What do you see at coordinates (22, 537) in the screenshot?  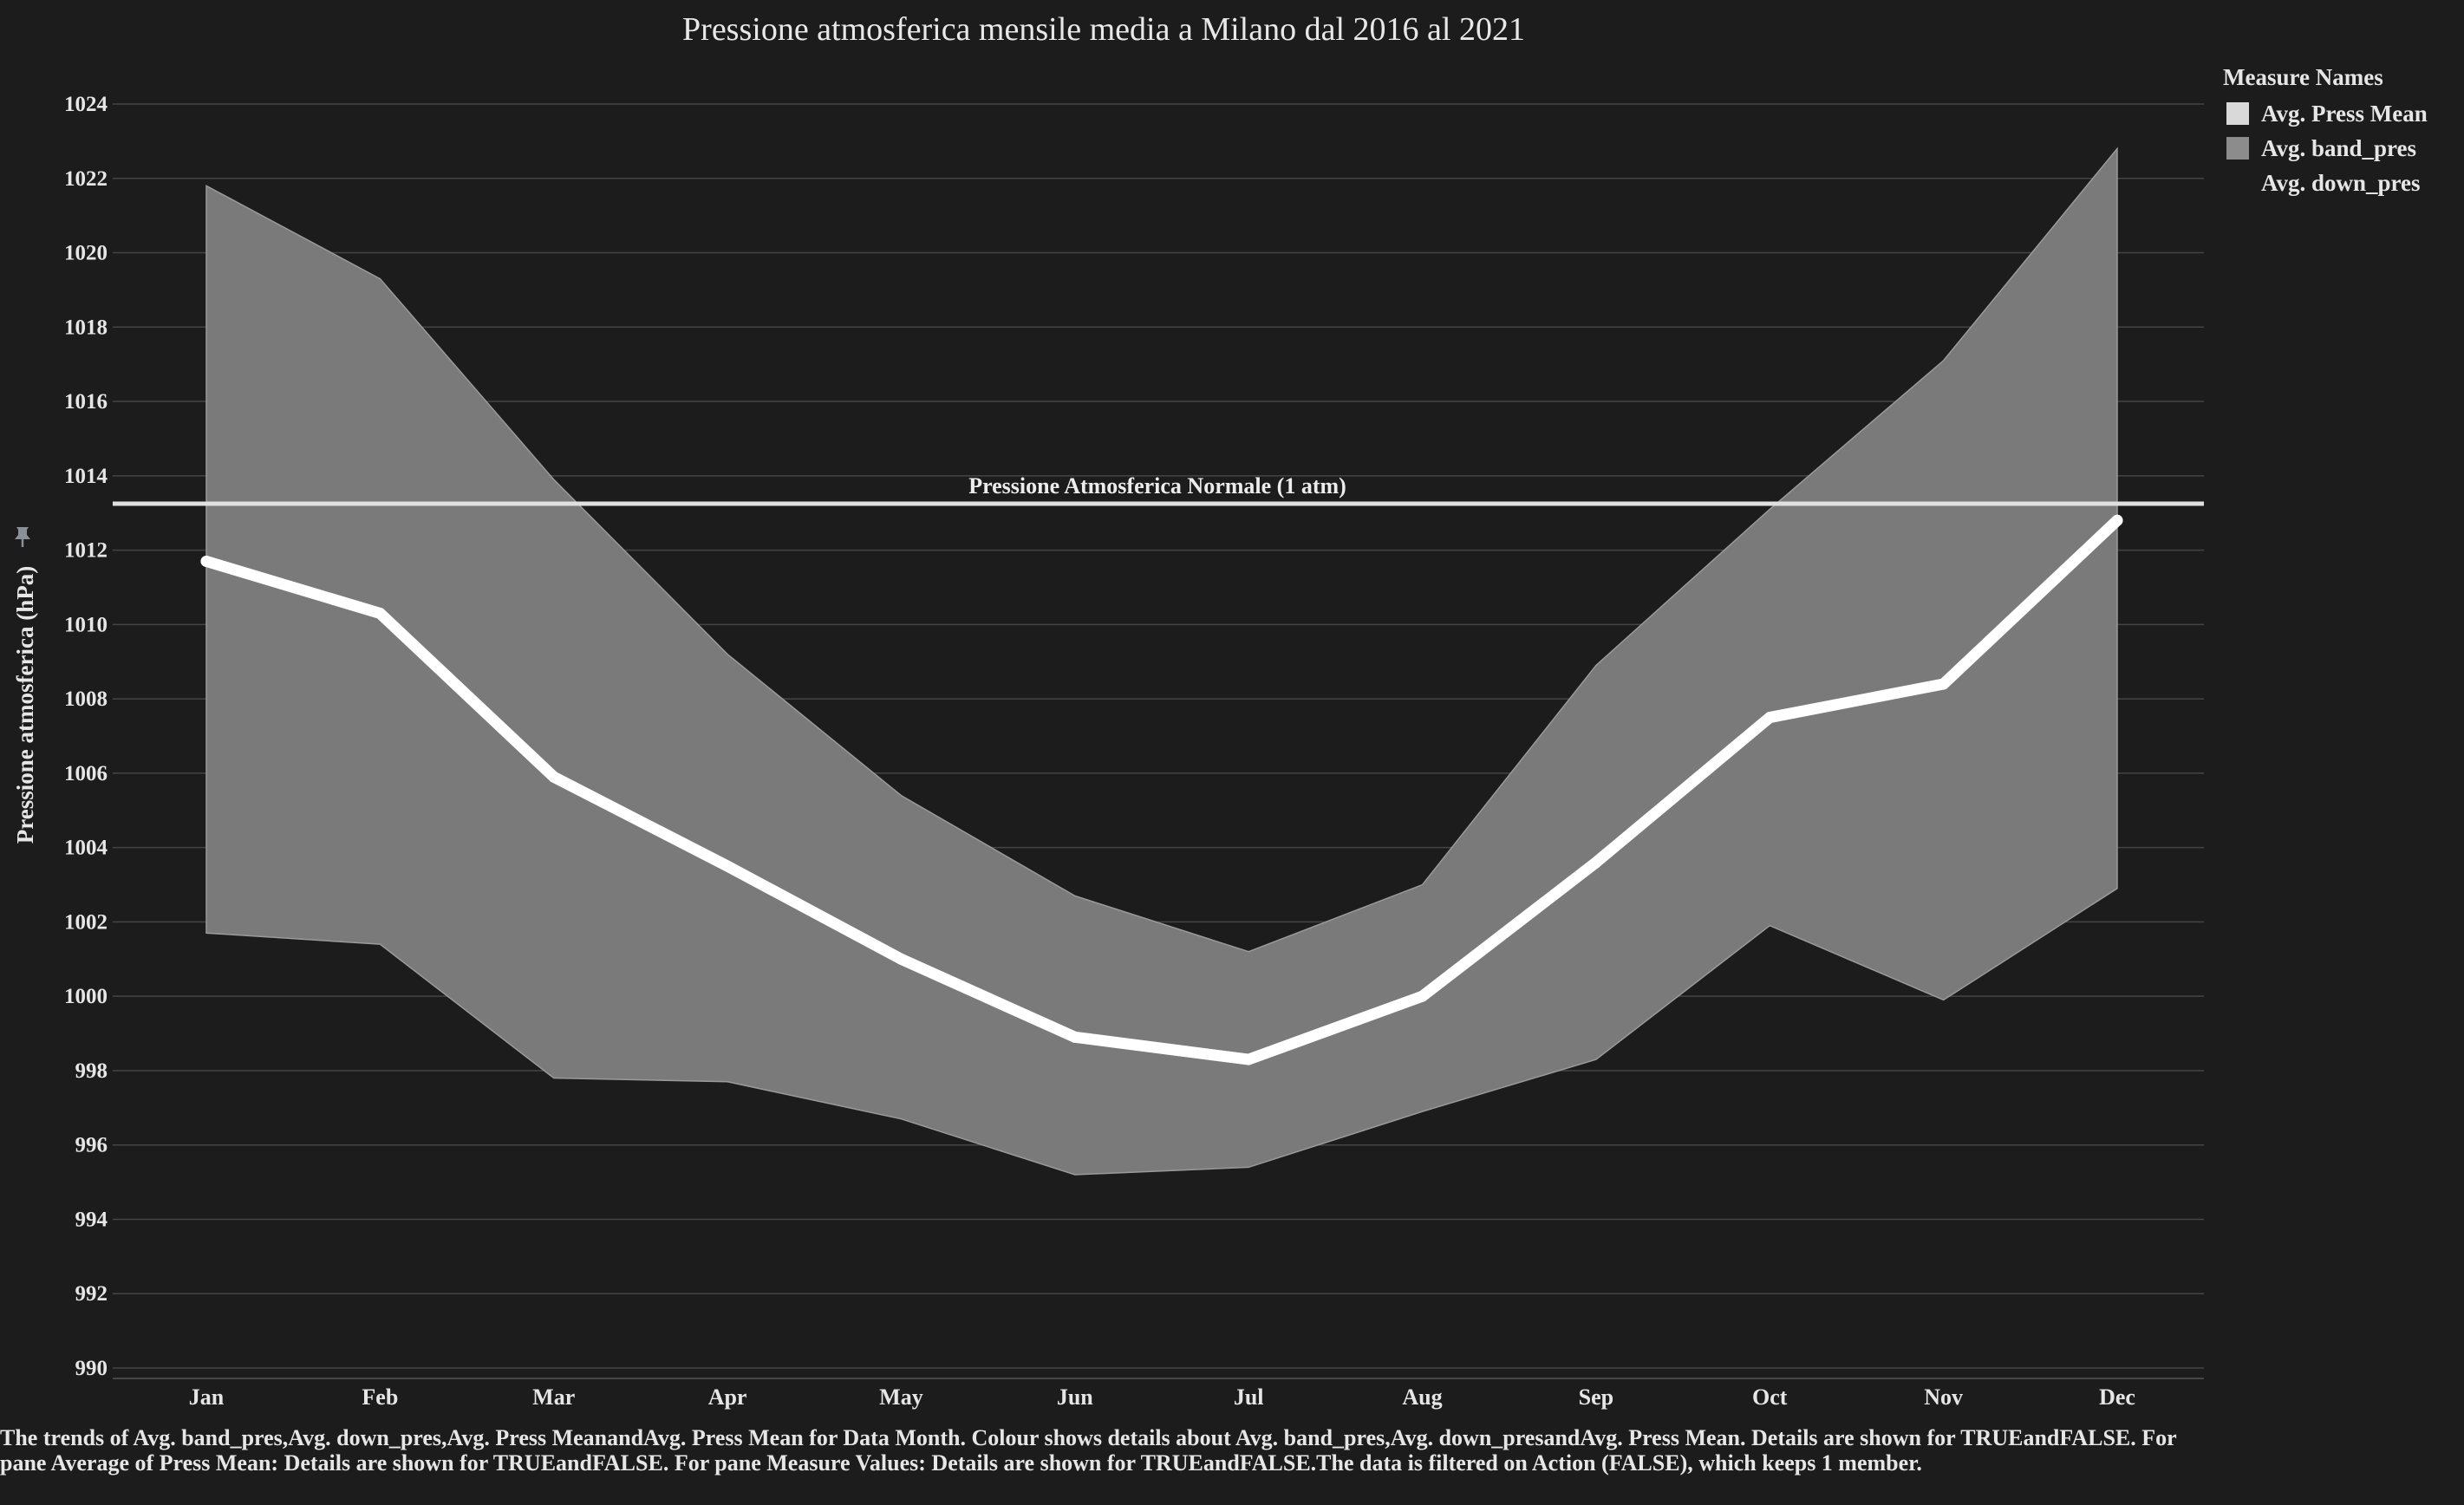 I see `pin-icon` at bounding box center [22, 537].